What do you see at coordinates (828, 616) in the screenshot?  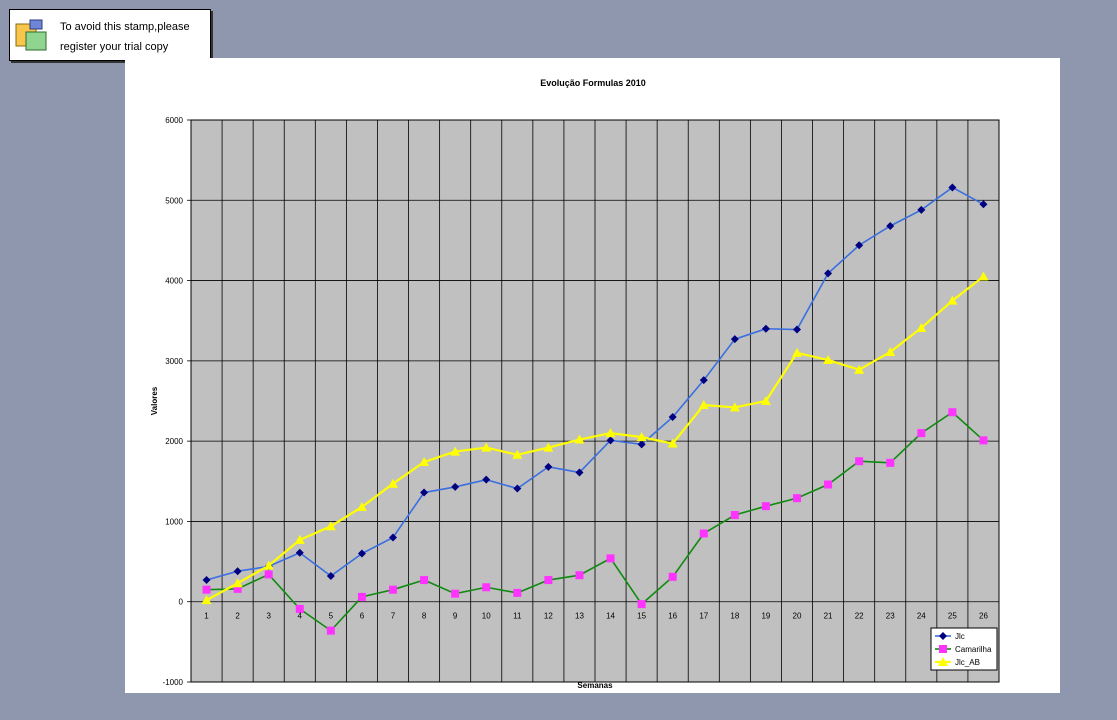 I see `x-tick-label: 21` at bounding box center [828, 616].